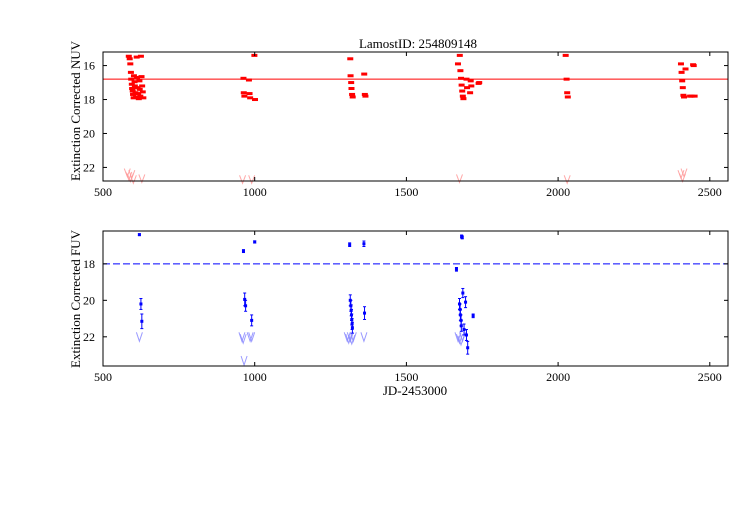 The width and height of the screenshot is (747, 528). What do you see at coordinates (89, 300) in the screenshot?
I see `fuv-y-tick-label: 20` at bounding box center [89, 300].